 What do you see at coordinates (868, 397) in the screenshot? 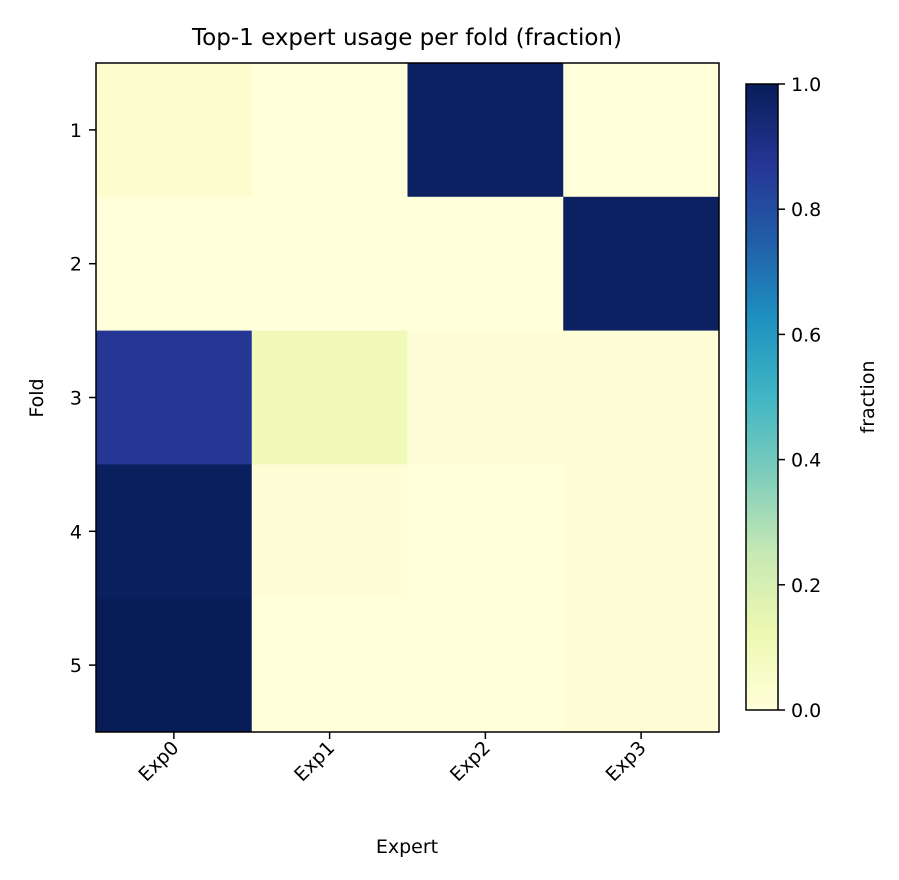
I see `colorbar-label: fraction` at bounding box center [868, 397].